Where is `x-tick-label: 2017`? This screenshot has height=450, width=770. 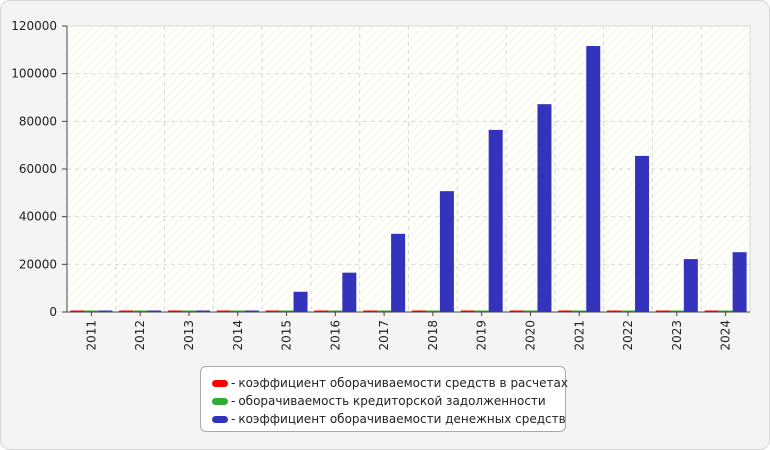 x-tick-label: 2017 is located at coordinates (384, 335).